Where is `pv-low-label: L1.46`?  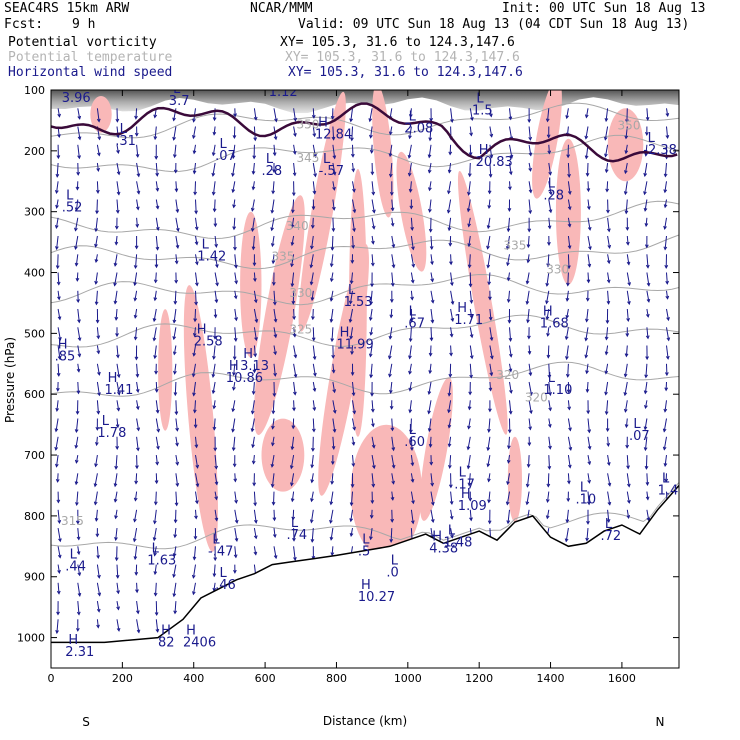
pv-low-label: L1.46 is located at coordinates (668, 485).